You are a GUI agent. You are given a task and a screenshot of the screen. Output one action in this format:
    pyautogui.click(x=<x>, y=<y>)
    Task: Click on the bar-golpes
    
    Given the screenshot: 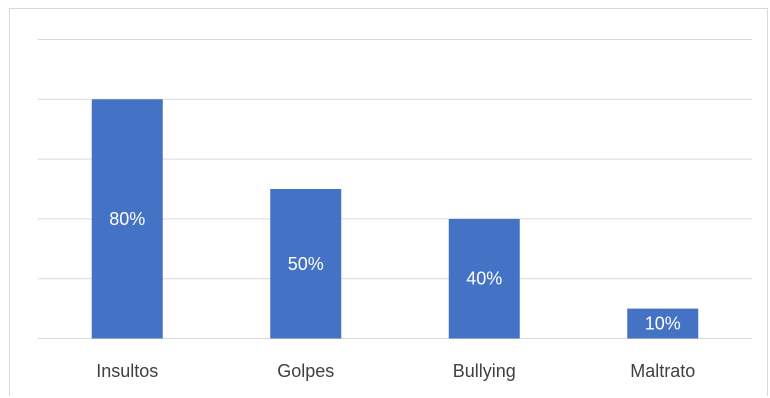 What is the action you would take?
    pyautogui.click(x=306, y=264)
    